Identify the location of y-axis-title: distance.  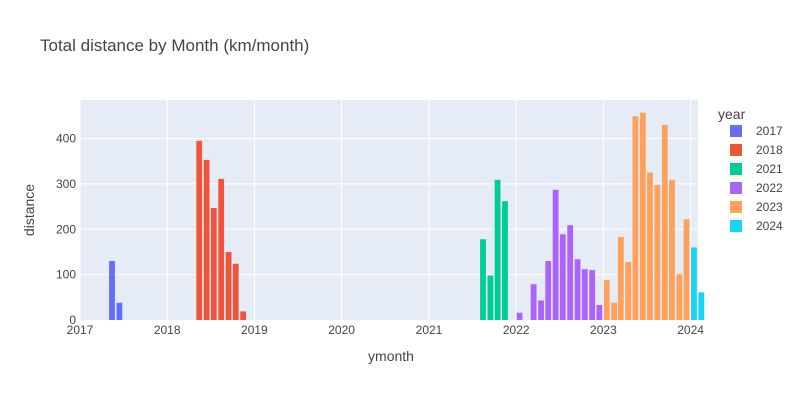
(29, 210).